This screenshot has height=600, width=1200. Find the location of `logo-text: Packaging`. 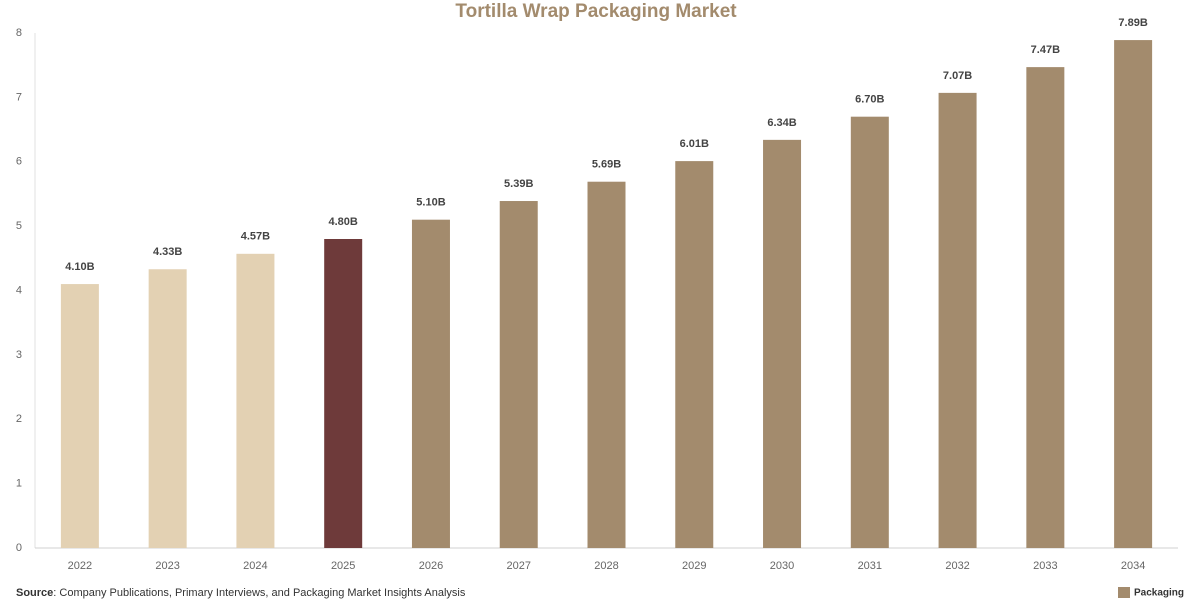

logo-text: Packaging is located at coordinates (1159, 593).